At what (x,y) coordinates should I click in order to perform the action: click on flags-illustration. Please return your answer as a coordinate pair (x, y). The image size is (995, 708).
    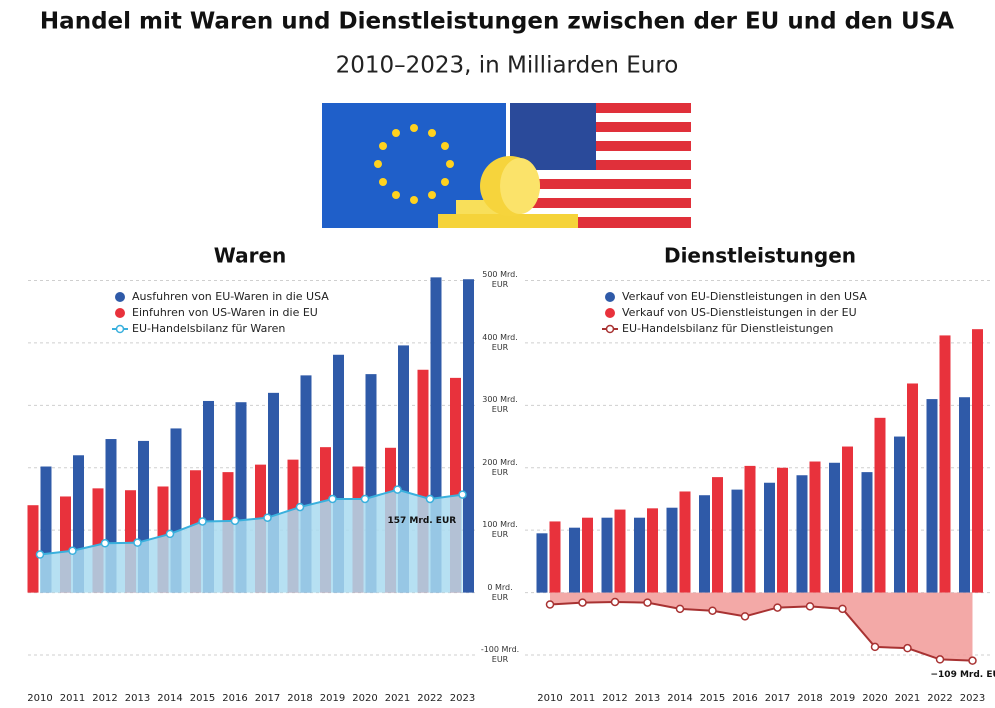
    Looking at the image, I should click on (506, 165).